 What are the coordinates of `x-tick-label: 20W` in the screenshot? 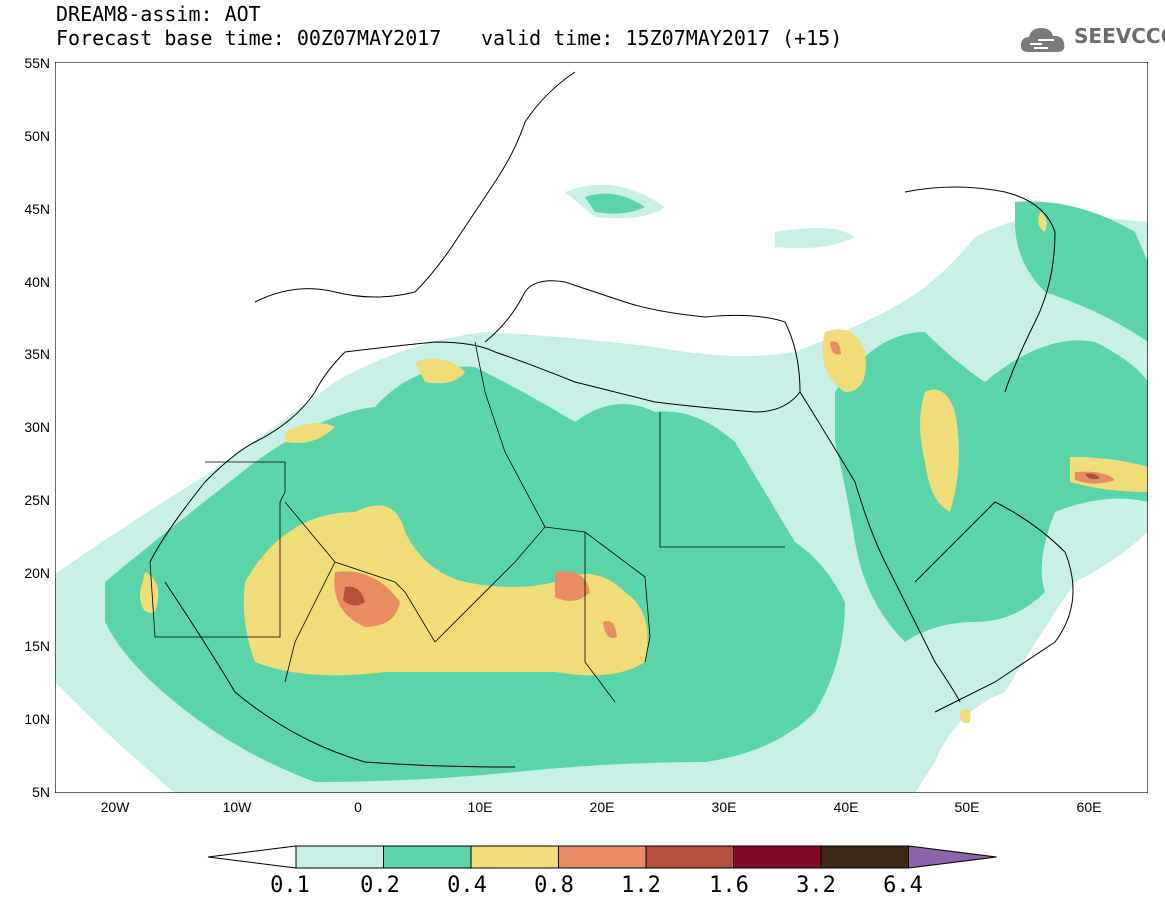 It's located at (115, 807).